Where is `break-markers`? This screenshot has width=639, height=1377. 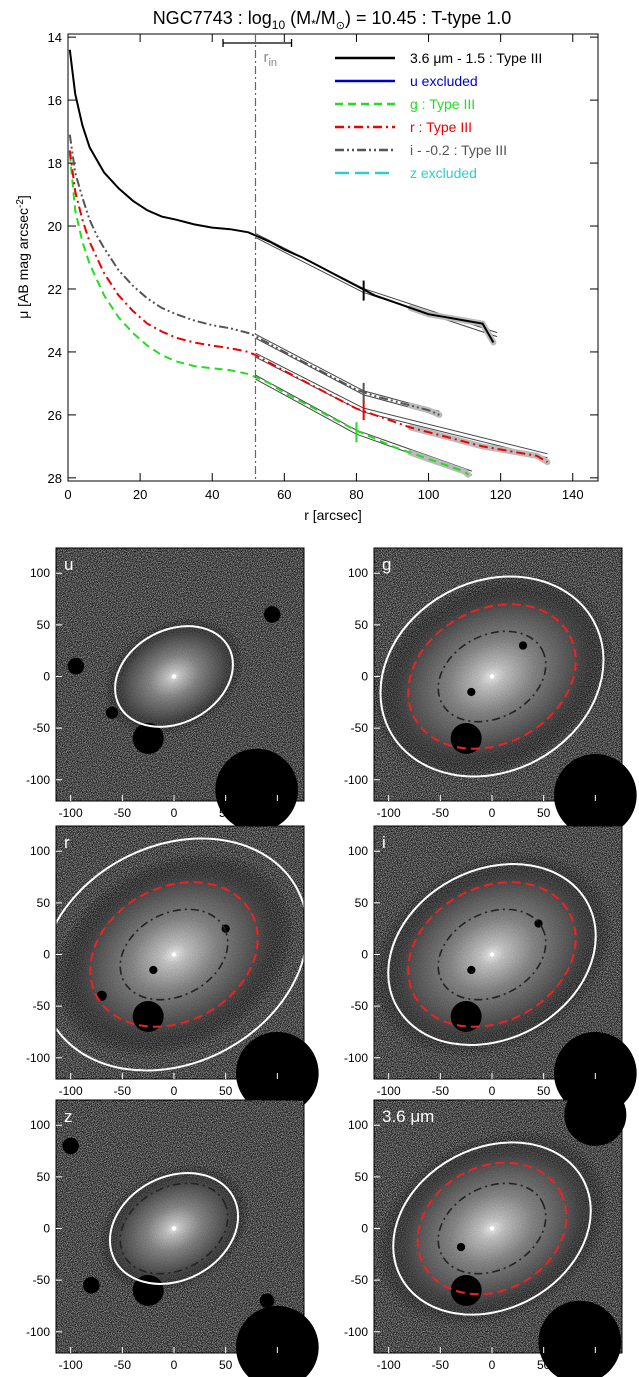
break-markers is located at coordinates (360, 361).